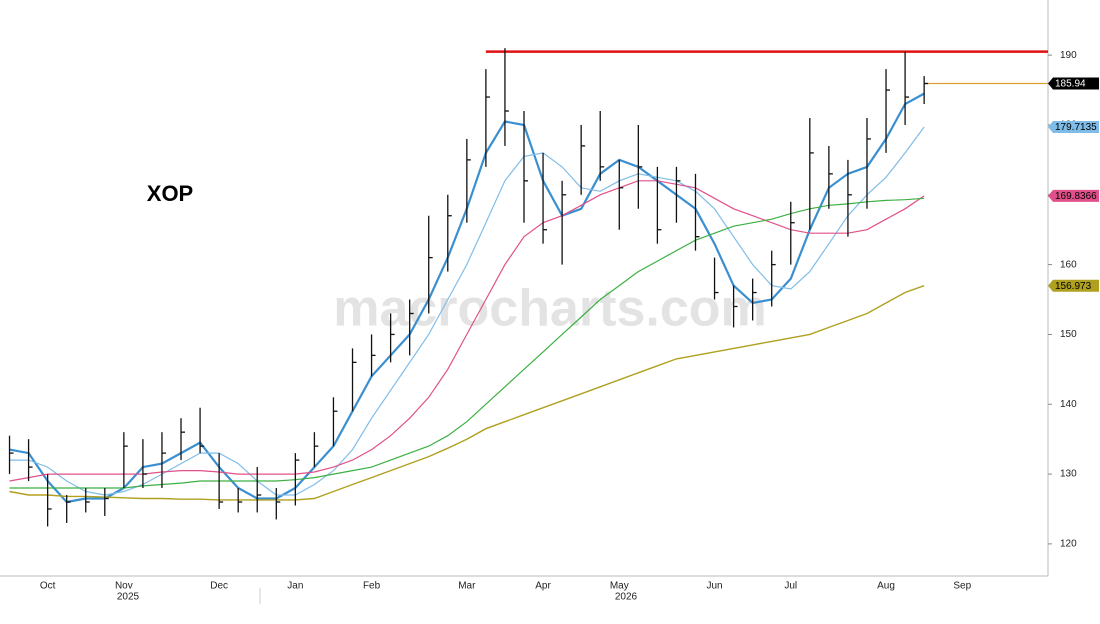  Describe the element at coordinates (626, 597) in the screenshot. I see `year-label: 2026` at that location.